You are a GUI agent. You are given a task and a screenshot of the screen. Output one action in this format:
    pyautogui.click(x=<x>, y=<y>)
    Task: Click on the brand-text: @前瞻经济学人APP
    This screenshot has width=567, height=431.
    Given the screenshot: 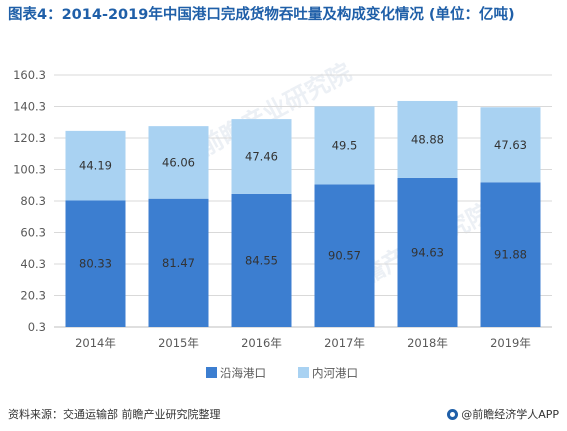 What is the action you would take?
    pyautogui.click(x=510, y=414)
    